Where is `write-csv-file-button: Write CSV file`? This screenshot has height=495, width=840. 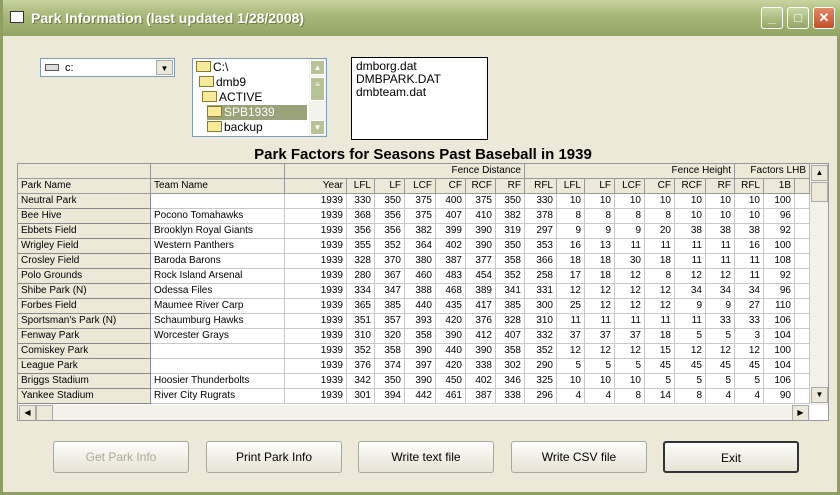
write-csv-file-button: Write CSV file is located at coordinates (579, 457).